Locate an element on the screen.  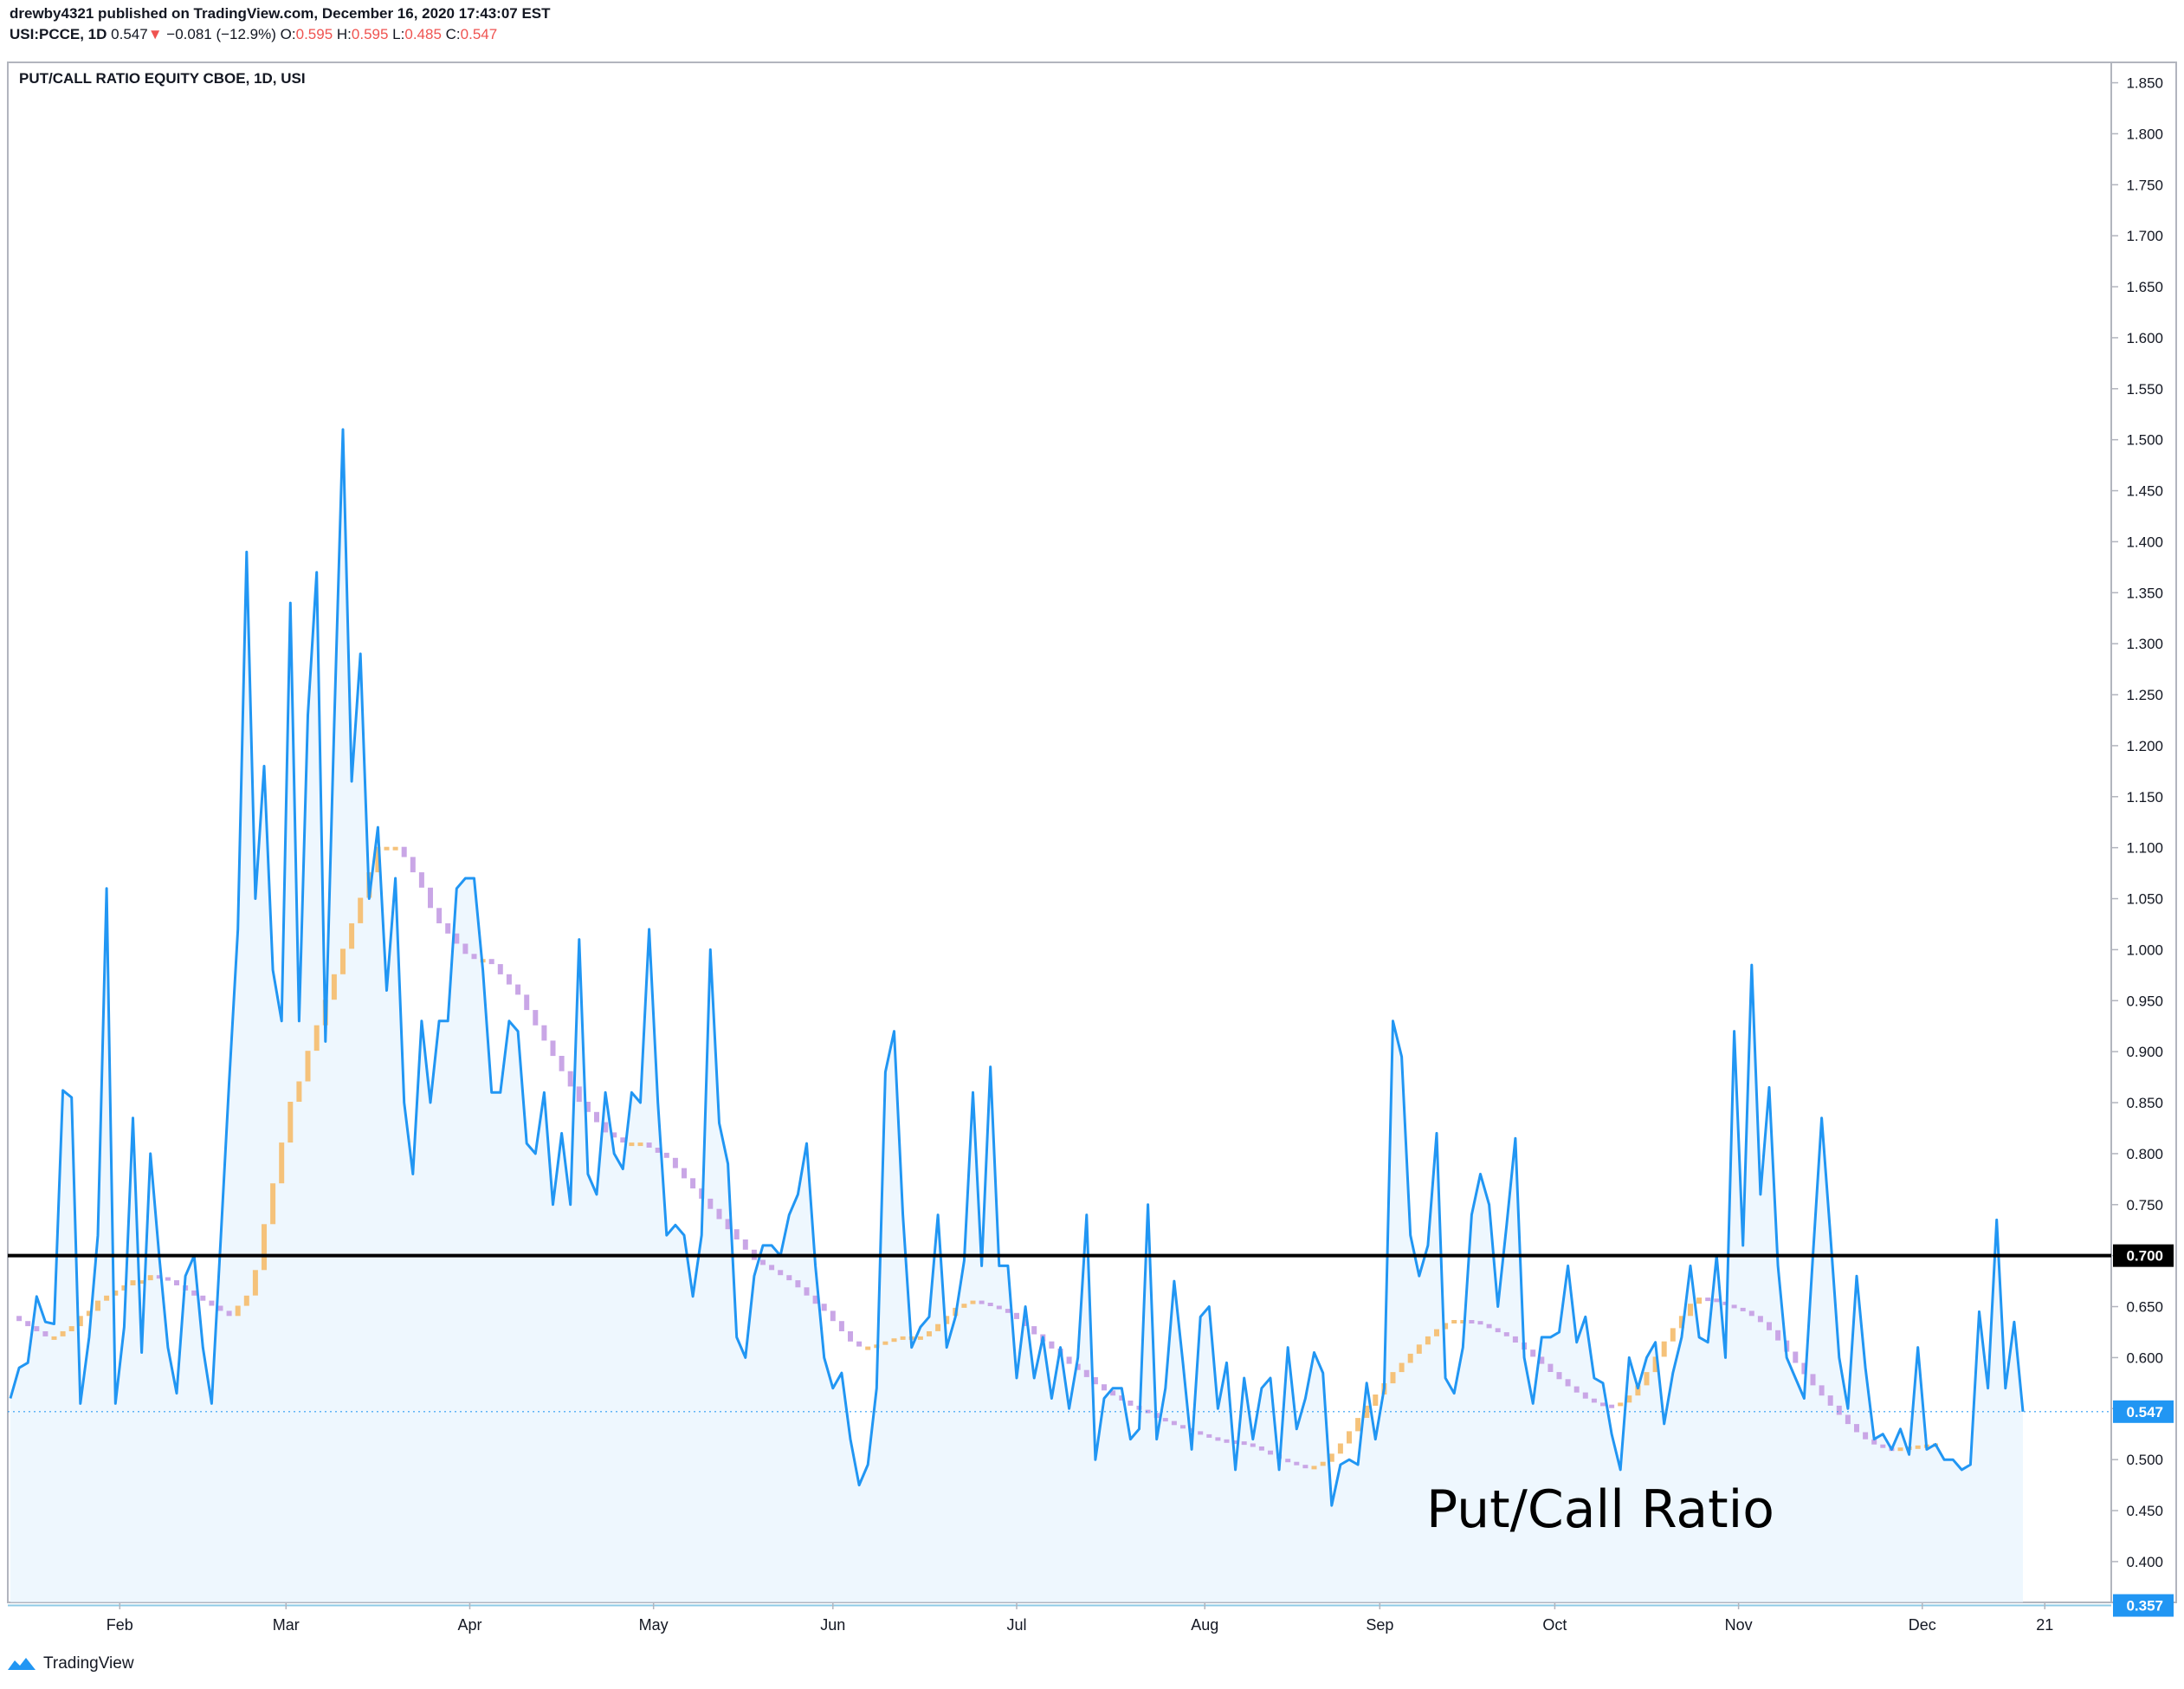
chart-annotation: Put/Call Ratio is located at coordinates (1600, 1509).